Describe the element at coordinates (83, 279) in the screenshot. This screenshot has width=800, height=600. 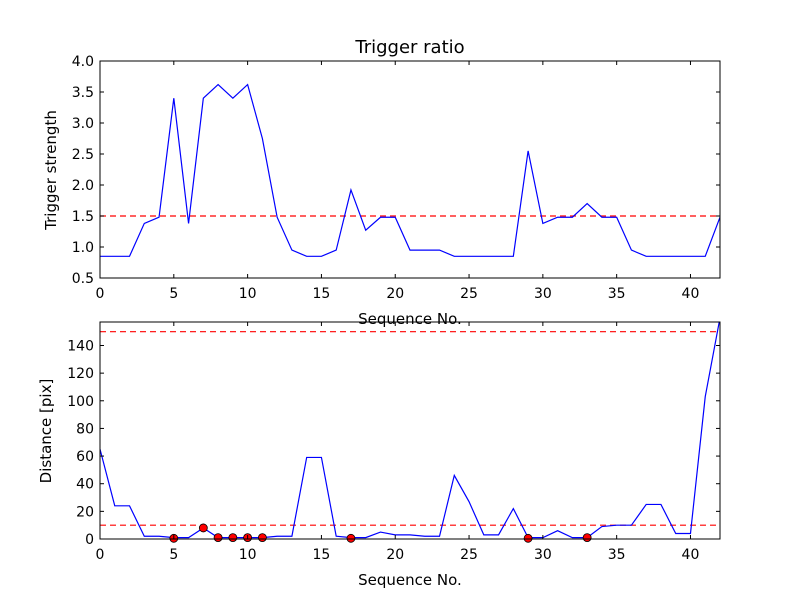
I see `y-tick-label: 0.5` at that location.